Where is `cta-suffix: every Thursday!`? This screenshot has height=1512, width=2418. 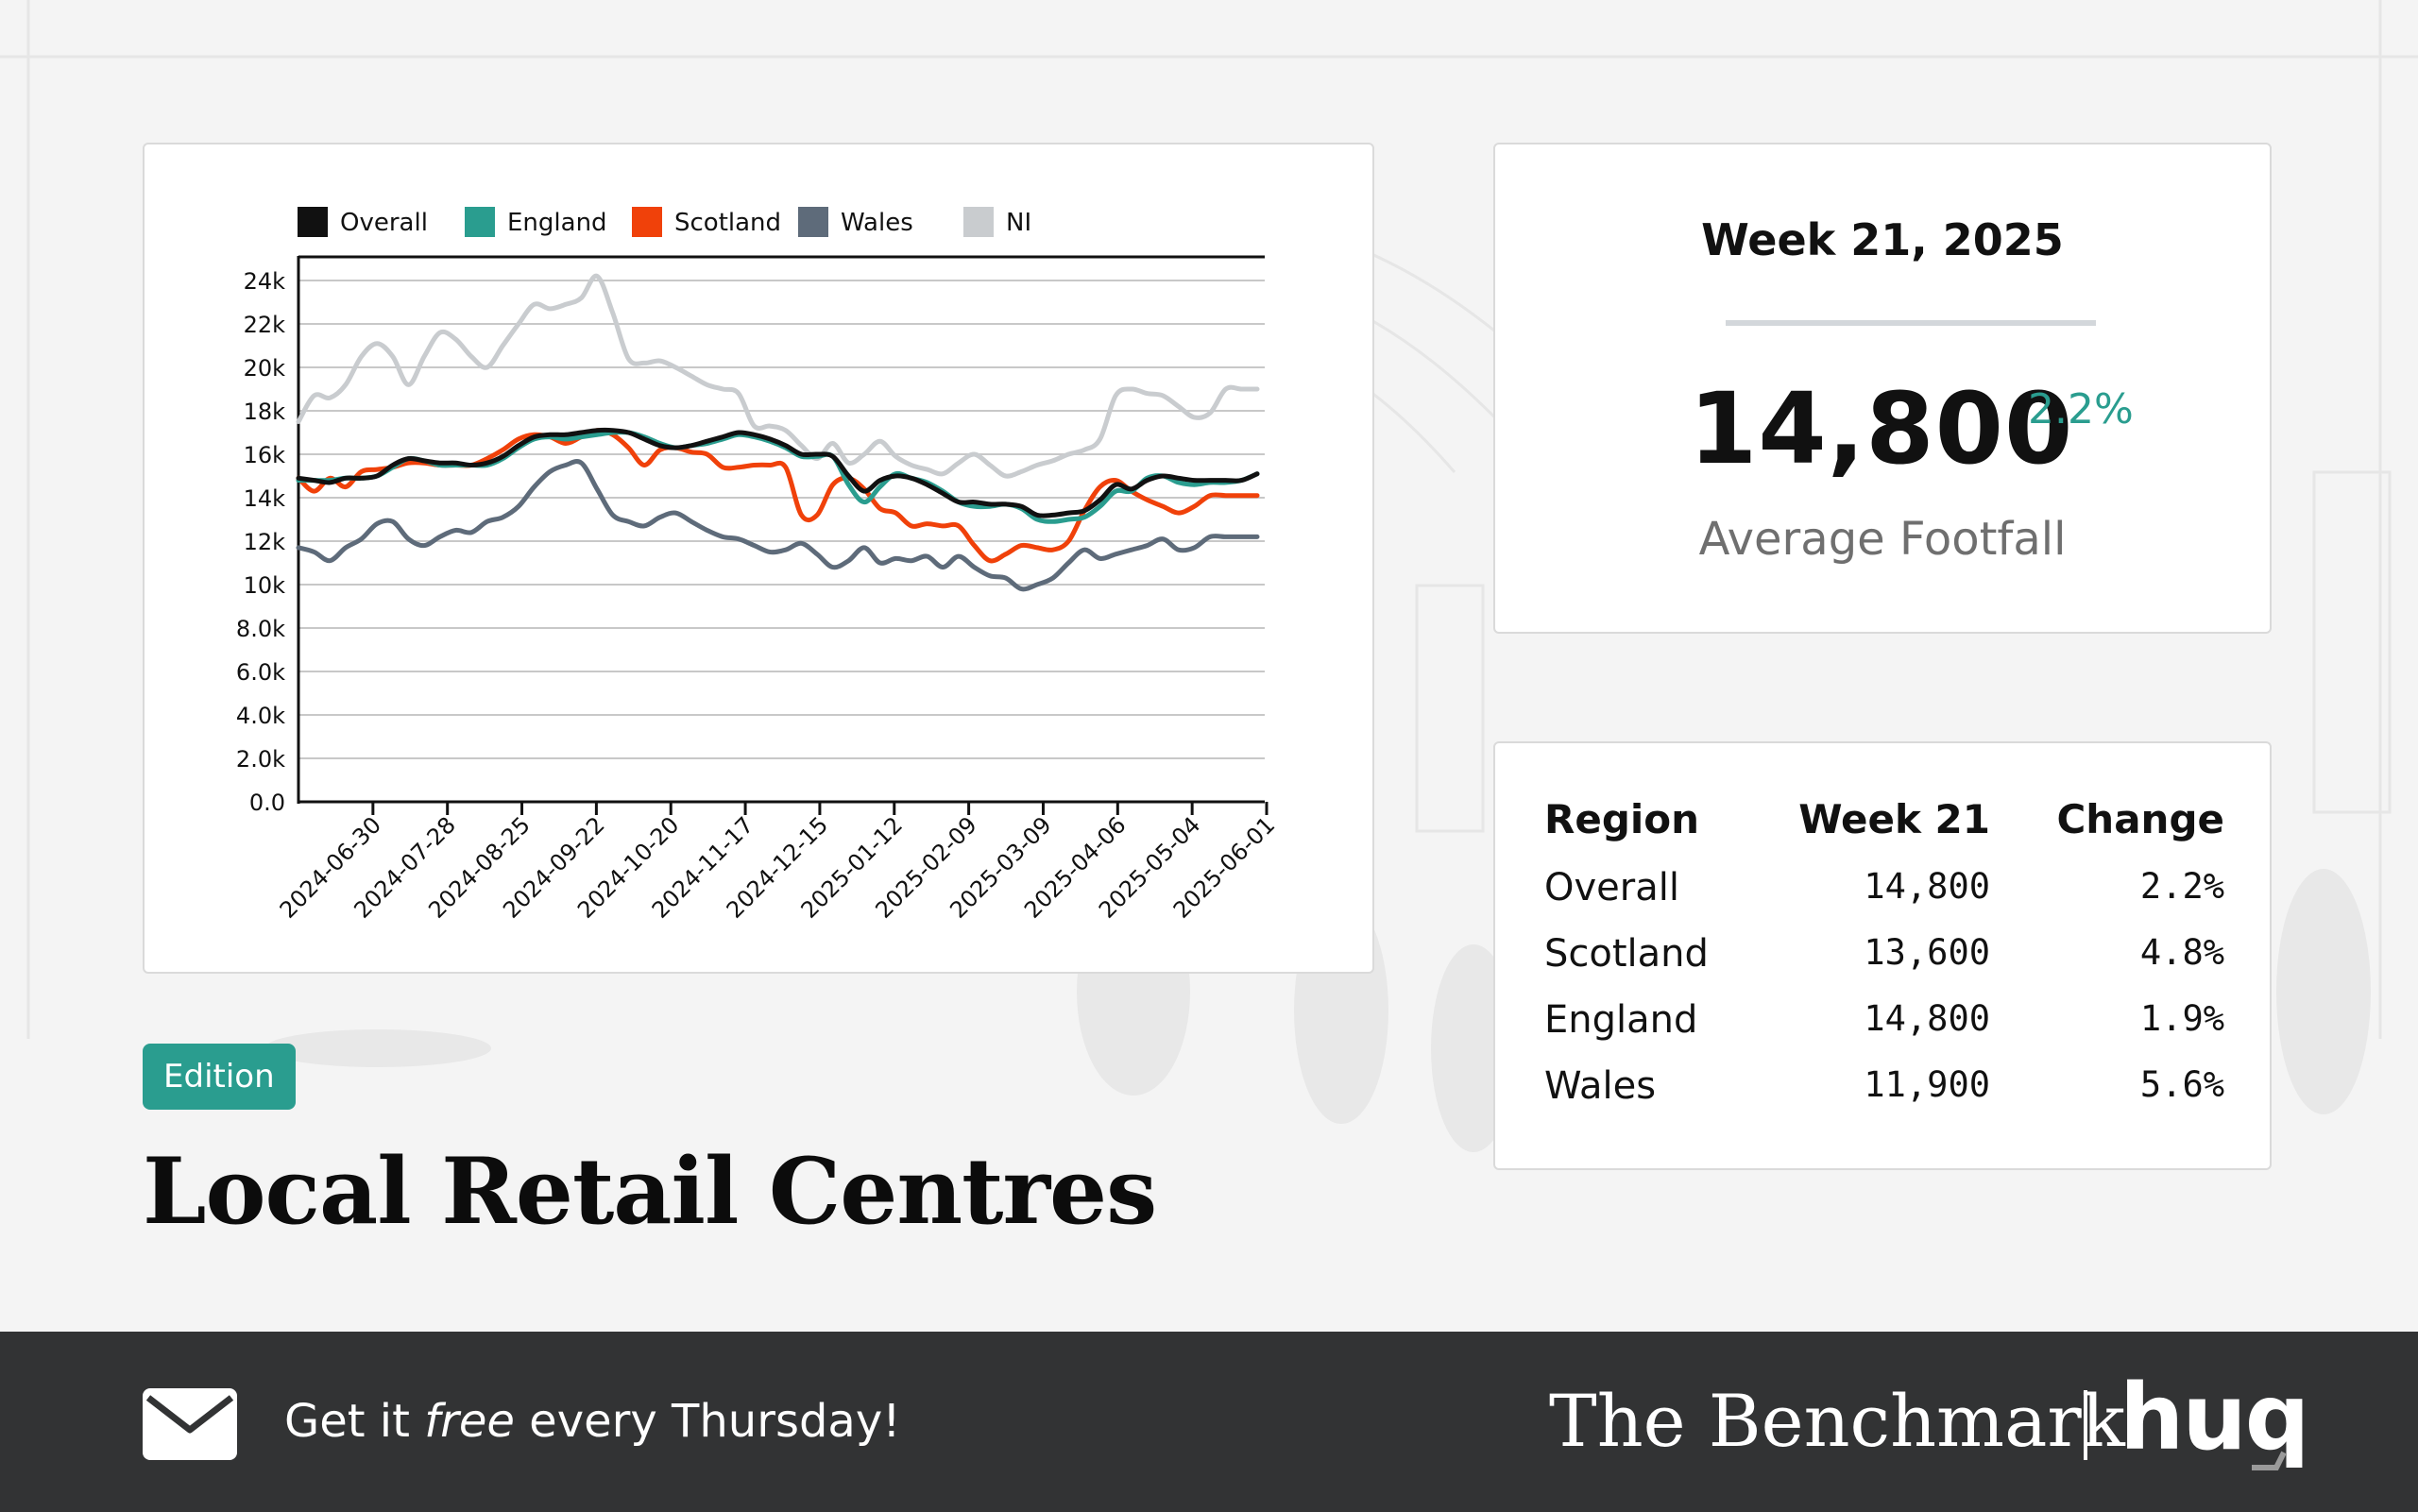
cta-suffix: every Thursday! is located at coordinates (708, 1422).